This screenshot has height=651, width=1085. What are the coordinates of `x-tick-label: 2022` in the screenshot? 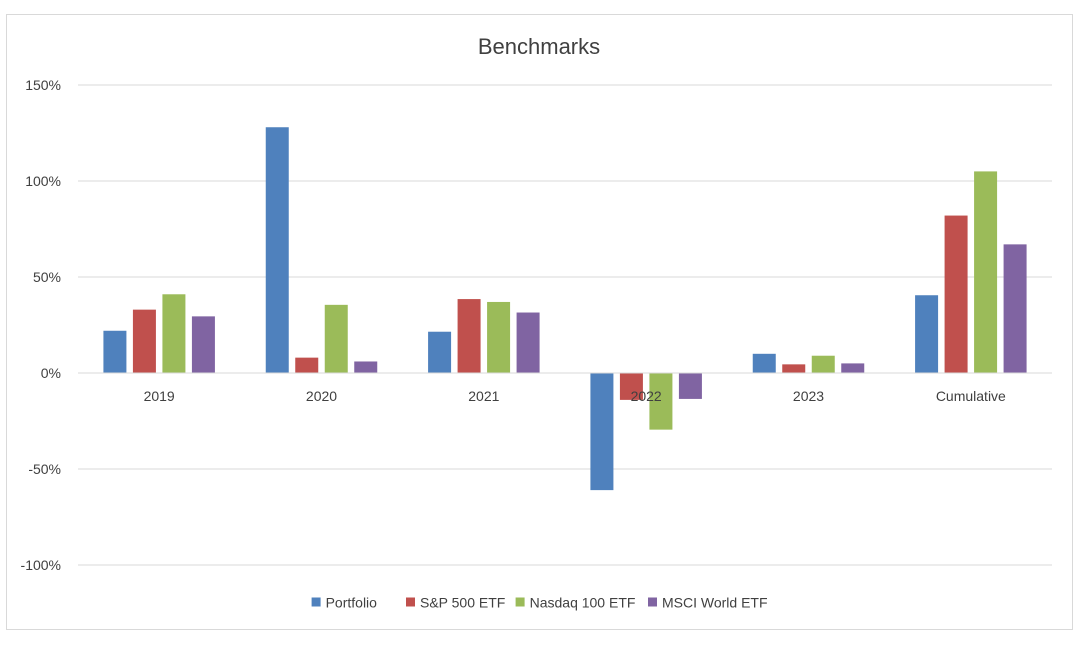 It's located at (646, 396).